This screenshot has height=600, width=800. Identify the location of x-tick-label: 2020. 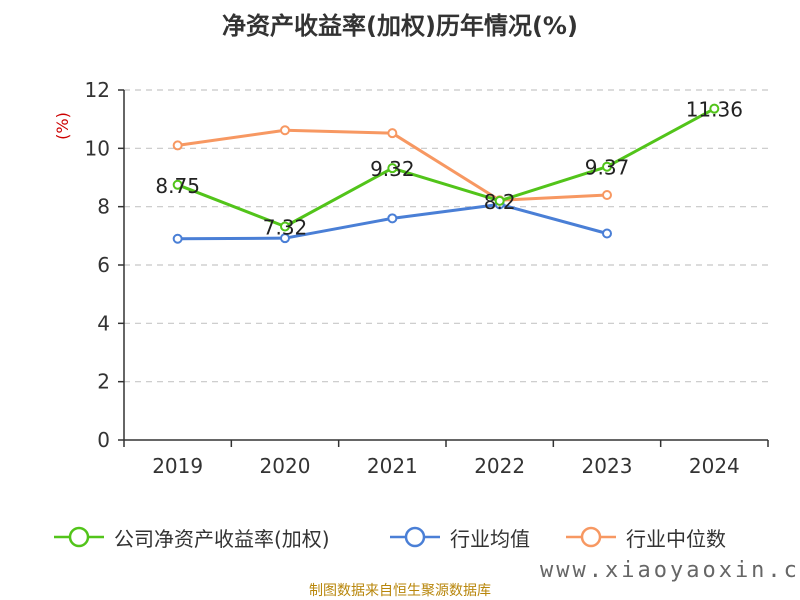
(285, 466).